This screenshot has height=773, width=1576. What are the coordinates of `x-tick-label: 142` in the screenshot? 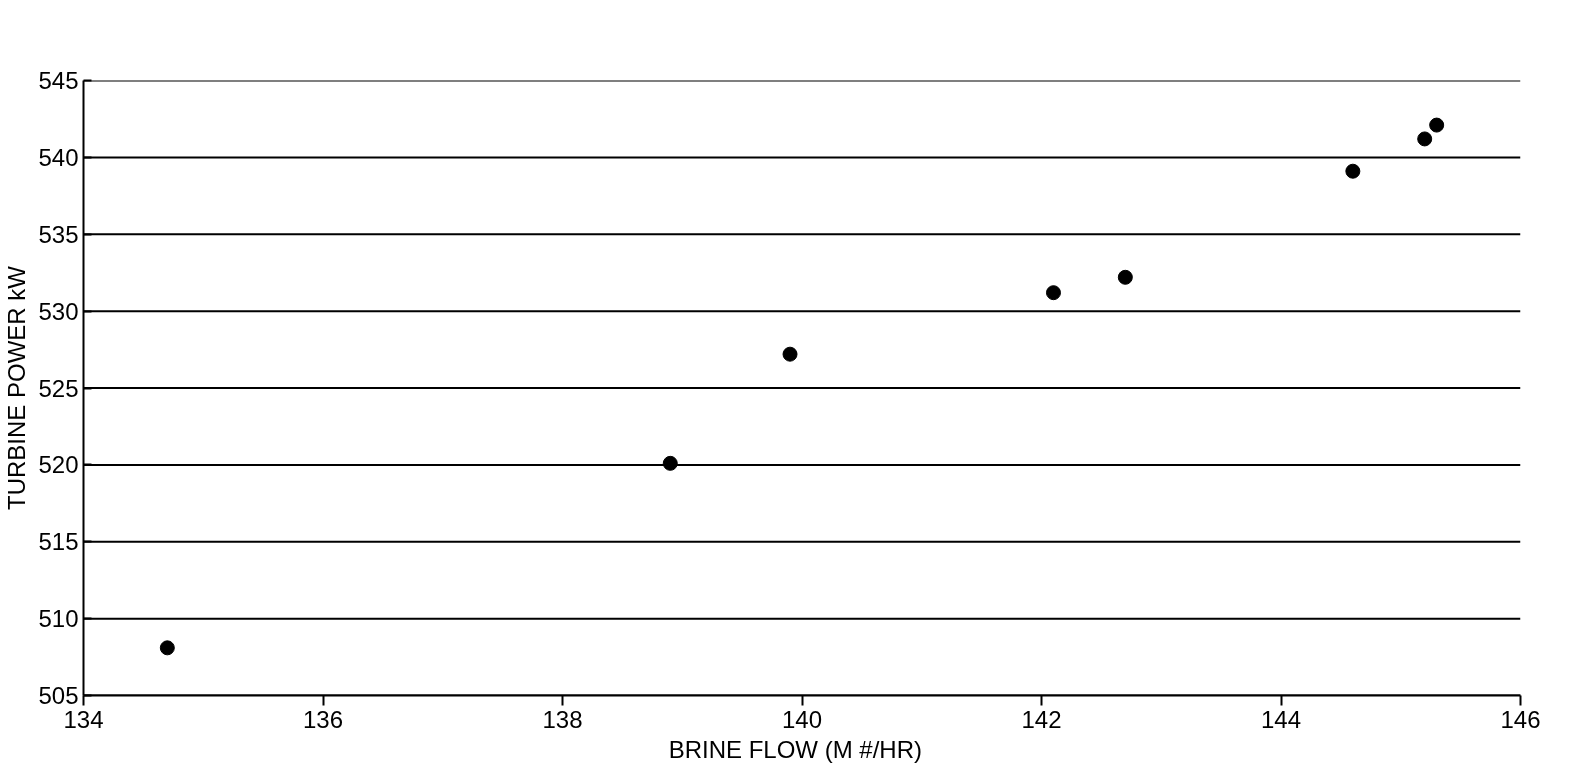 It's located at (1041, 719).